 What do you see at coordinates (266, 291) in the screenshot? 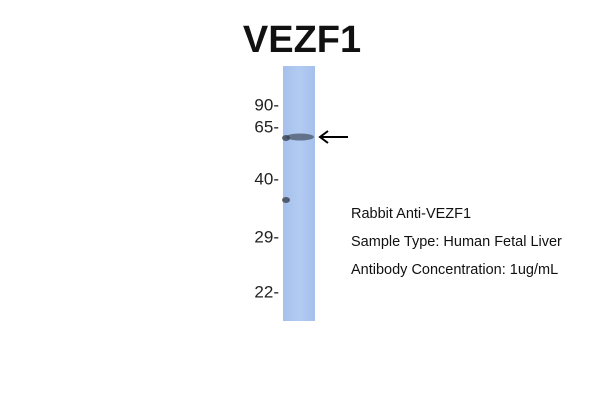
I see `marker-label: 22-` at bounding box center [266, 291].